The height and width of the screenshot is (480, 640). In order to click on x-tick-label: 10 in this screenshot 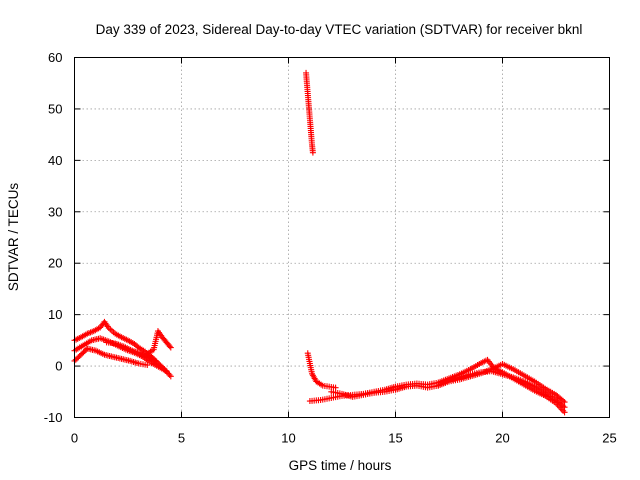, I will do `click(288, 438)`.